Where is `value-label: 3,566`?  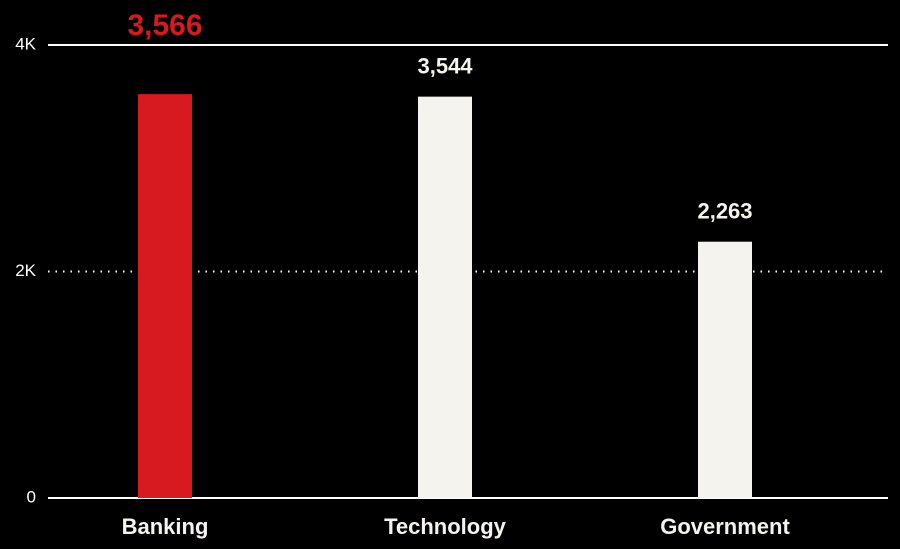
value-label: 3,566 is located at coordinates (164, 25).